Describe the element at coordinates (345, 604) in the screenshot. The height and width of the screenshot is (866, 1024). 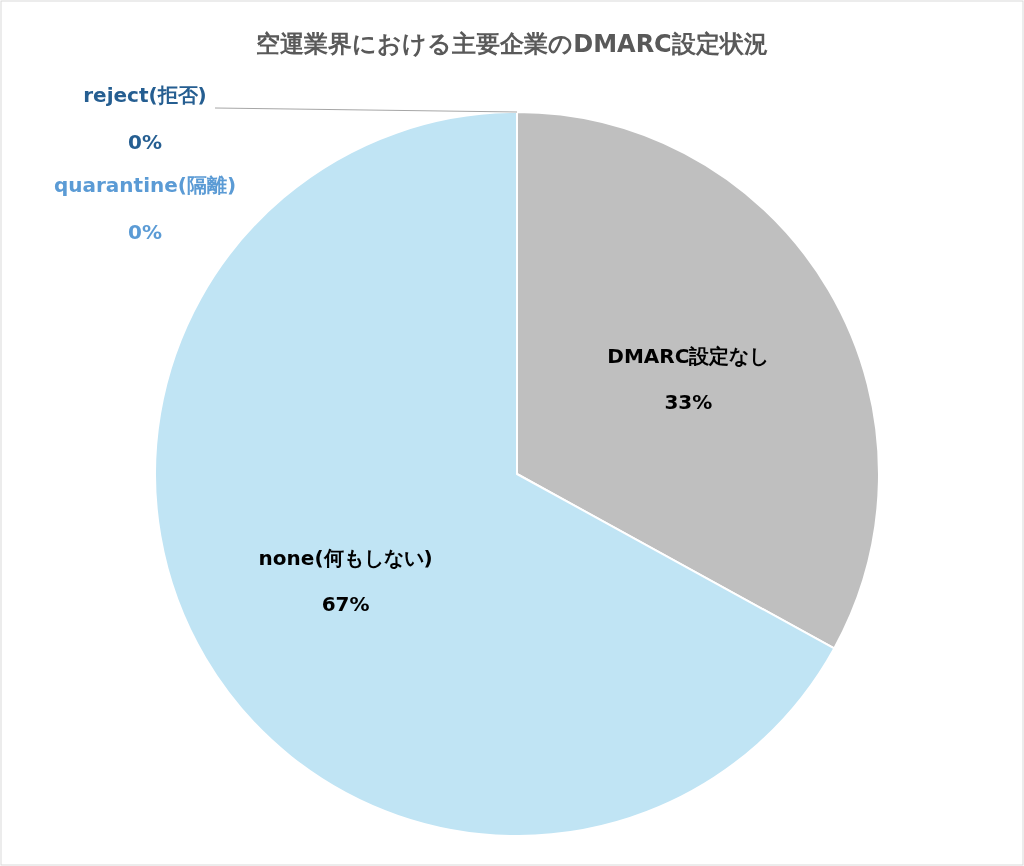
I see `data-label: 67%` at that location.